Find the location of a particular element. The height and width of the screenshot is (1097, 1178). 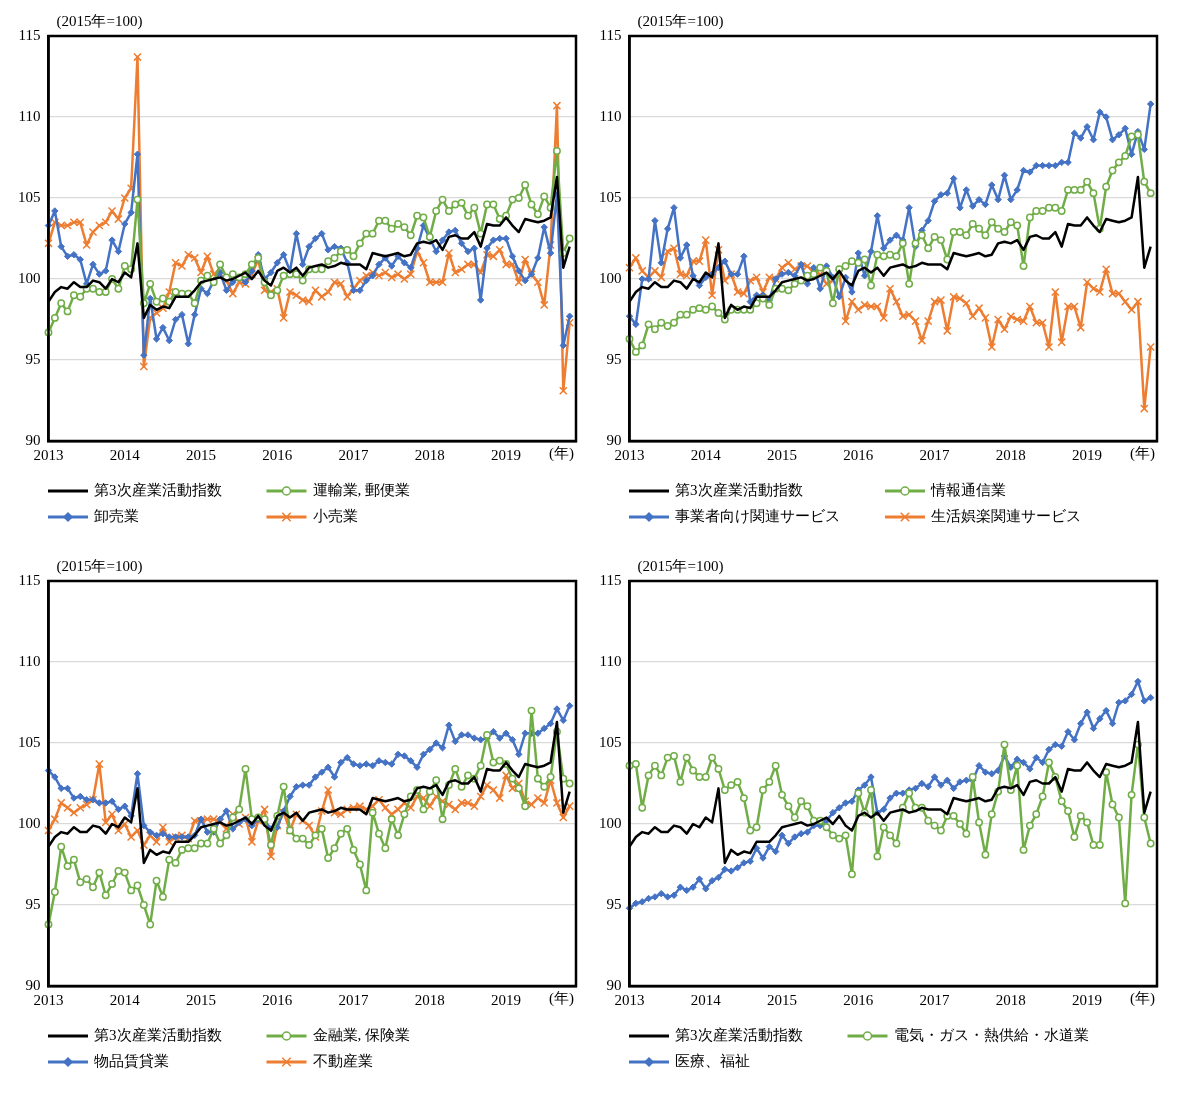

legend-label: 医療、福祉 is located at coordinates (712, 1060).